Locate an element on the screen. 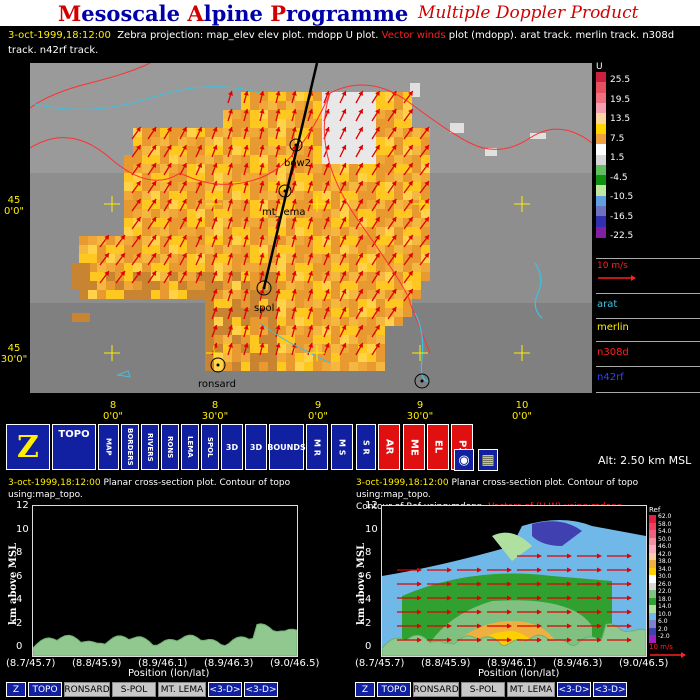 The image size is (700, 700). m_r-button-label: M R is located at coordinates (317, 447).